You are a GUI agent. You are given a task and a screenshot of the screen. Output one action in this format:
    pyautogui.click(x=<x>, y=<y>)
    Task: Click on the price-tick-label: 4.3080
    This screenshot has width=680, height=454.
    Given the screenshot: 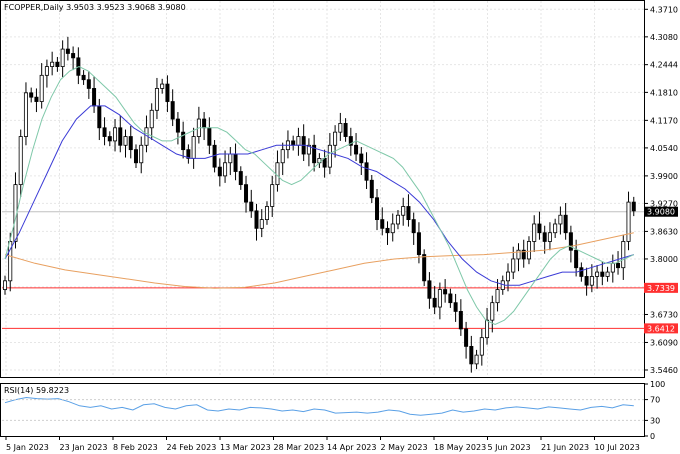 What is the action you would take?
    pyautogui.click(x=664, y=37)
    